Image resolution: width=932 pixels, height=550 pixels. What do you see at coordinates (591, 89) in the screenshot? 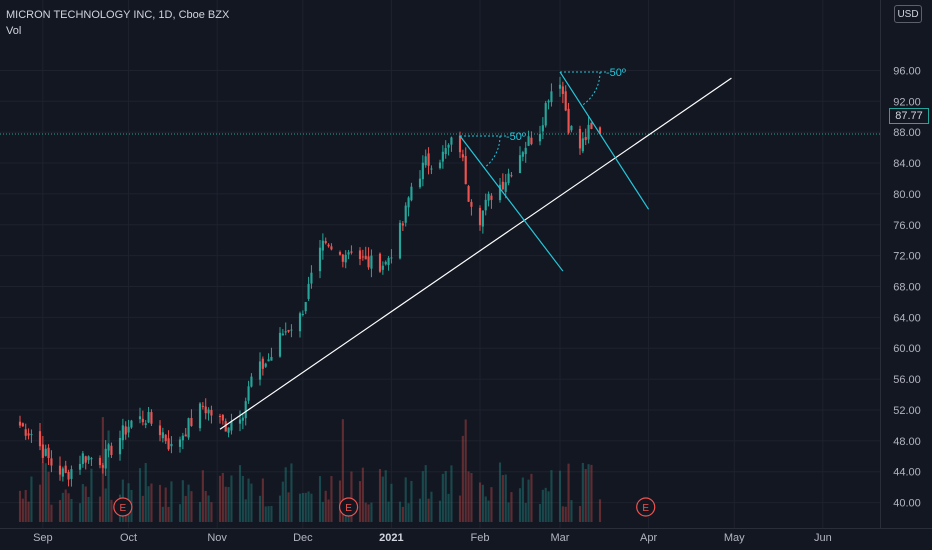
I see `angle-arc` at bounding box center [591, 89].